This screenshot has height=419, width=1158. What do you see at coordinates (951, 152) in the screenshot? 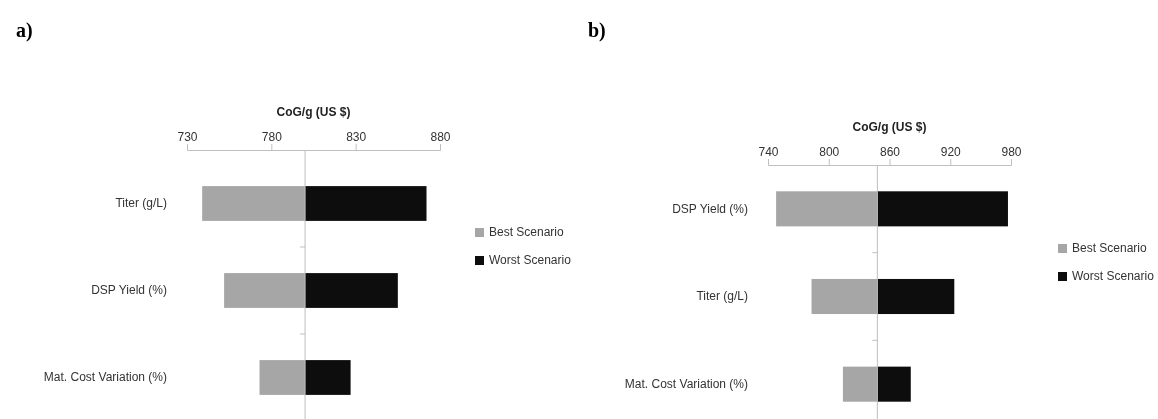
I see `x-tick-label: 920` at bounding box center [951, 152].